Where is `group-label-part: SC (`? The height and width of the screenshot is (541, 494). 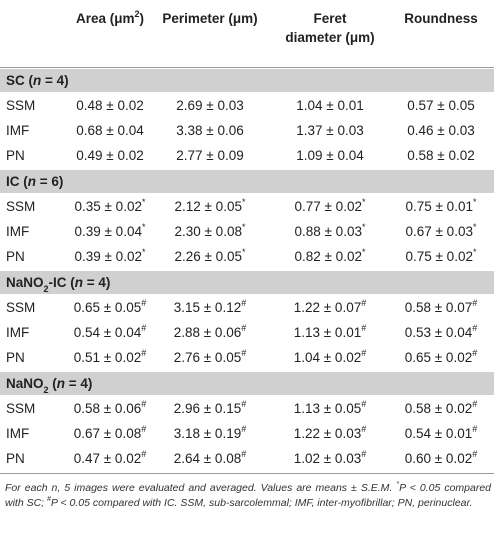
group-label-part: SC ( is located at coordinates (19, 80).